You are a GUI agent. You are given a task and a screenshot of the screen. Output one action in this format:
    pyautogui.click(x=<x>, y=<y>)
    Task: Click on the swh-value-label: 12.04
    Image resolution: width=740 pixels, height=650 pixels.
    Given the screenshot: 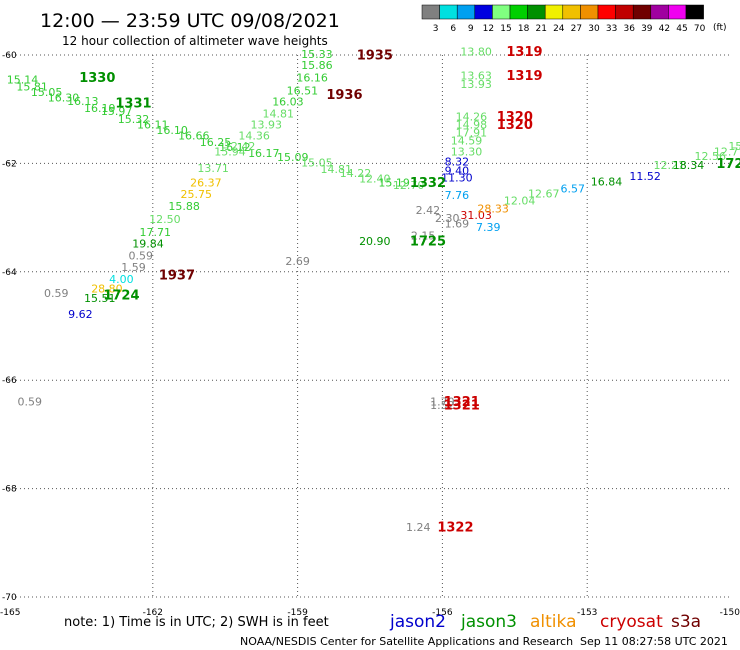 What is the action you would take?
    pyautogui.click(x=520, y=200)
    